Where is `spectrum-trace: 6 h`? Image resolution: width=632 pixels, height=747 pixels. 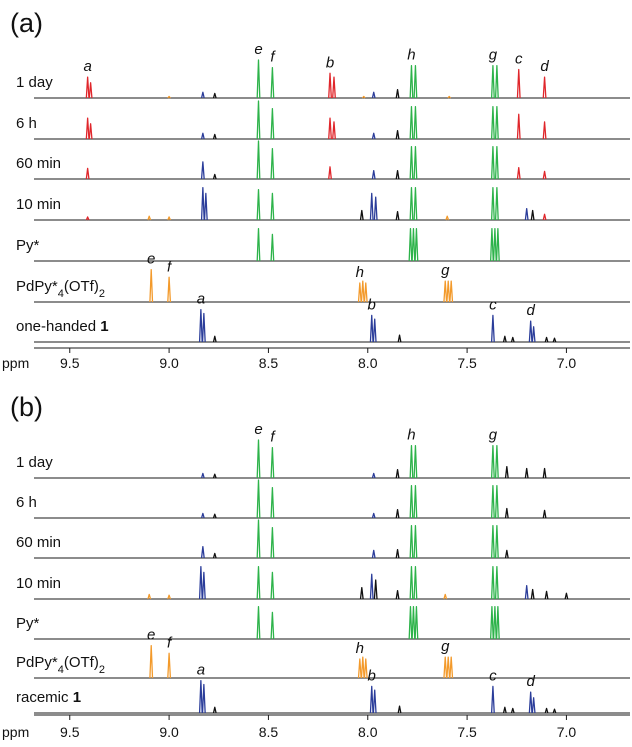 spectrum-trace: 6 h is located at coordinates (323, 120).